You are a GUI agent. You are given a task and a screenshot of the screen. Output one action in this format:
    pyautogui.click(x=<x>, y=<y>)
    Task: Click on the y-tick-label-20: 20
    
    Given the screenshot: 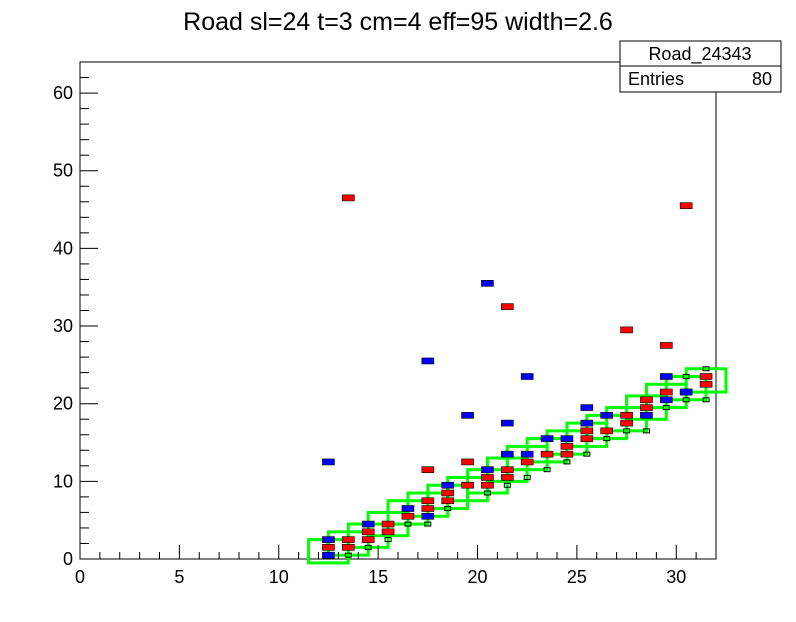 What is the action you would take?
    pyautogui.click(x=63, y=404)
    